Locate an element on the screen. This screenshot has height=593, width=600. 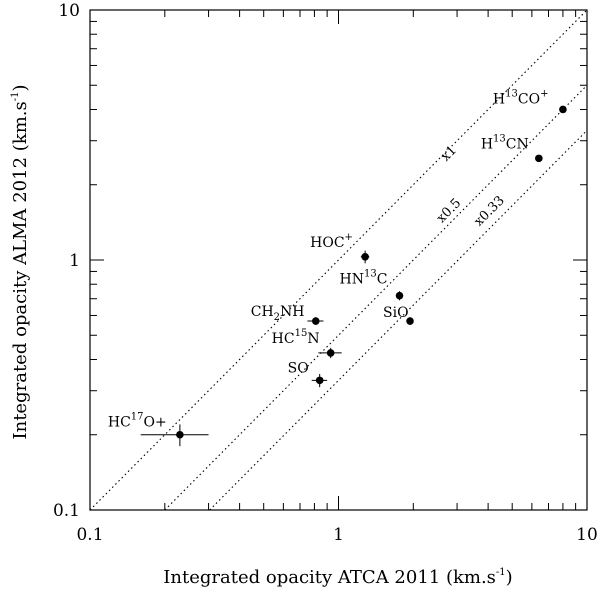
y-tick-label: 1 is located at coordinates (74, 261).